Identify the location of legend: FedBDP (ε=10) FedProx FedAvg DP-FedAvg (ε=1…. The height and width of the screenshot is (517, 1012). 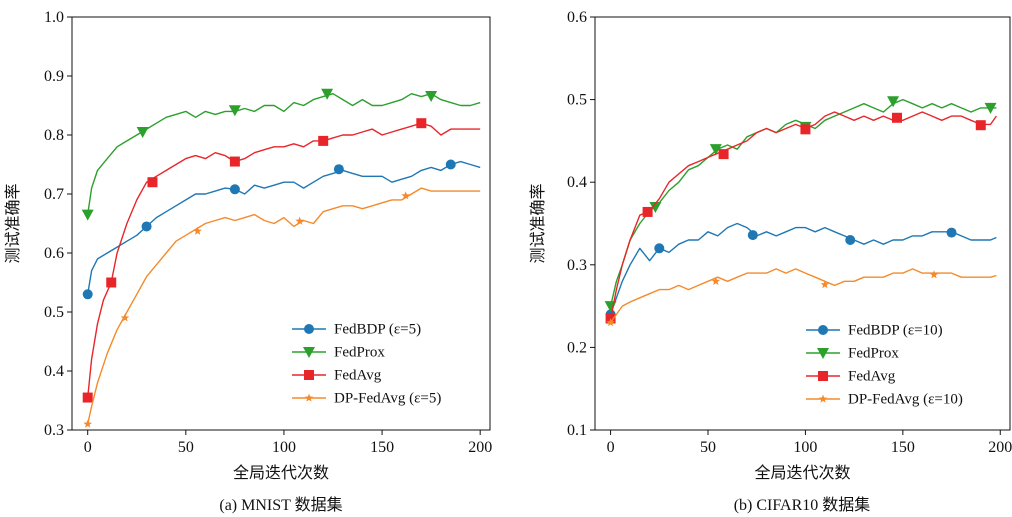
(898, 366).